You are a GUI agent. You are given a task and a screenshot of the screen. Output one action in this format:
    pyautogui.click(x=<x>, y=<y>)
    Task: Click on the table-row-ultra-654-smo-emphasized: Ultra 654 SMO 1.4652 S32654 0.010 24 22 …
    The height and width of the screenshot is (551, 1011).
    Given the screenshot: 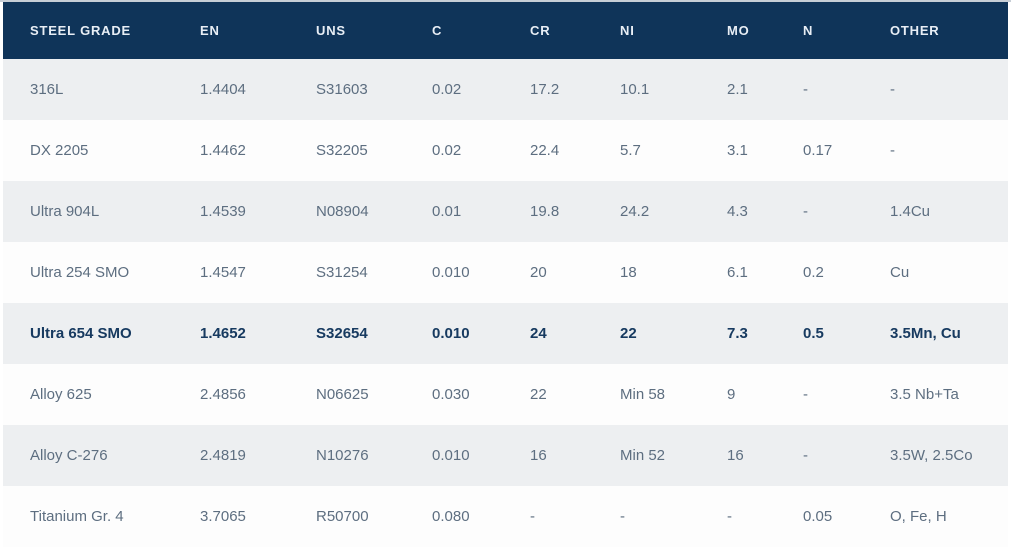 What is the action you would take?
    pyautogui.click(x=505, y=333)
    